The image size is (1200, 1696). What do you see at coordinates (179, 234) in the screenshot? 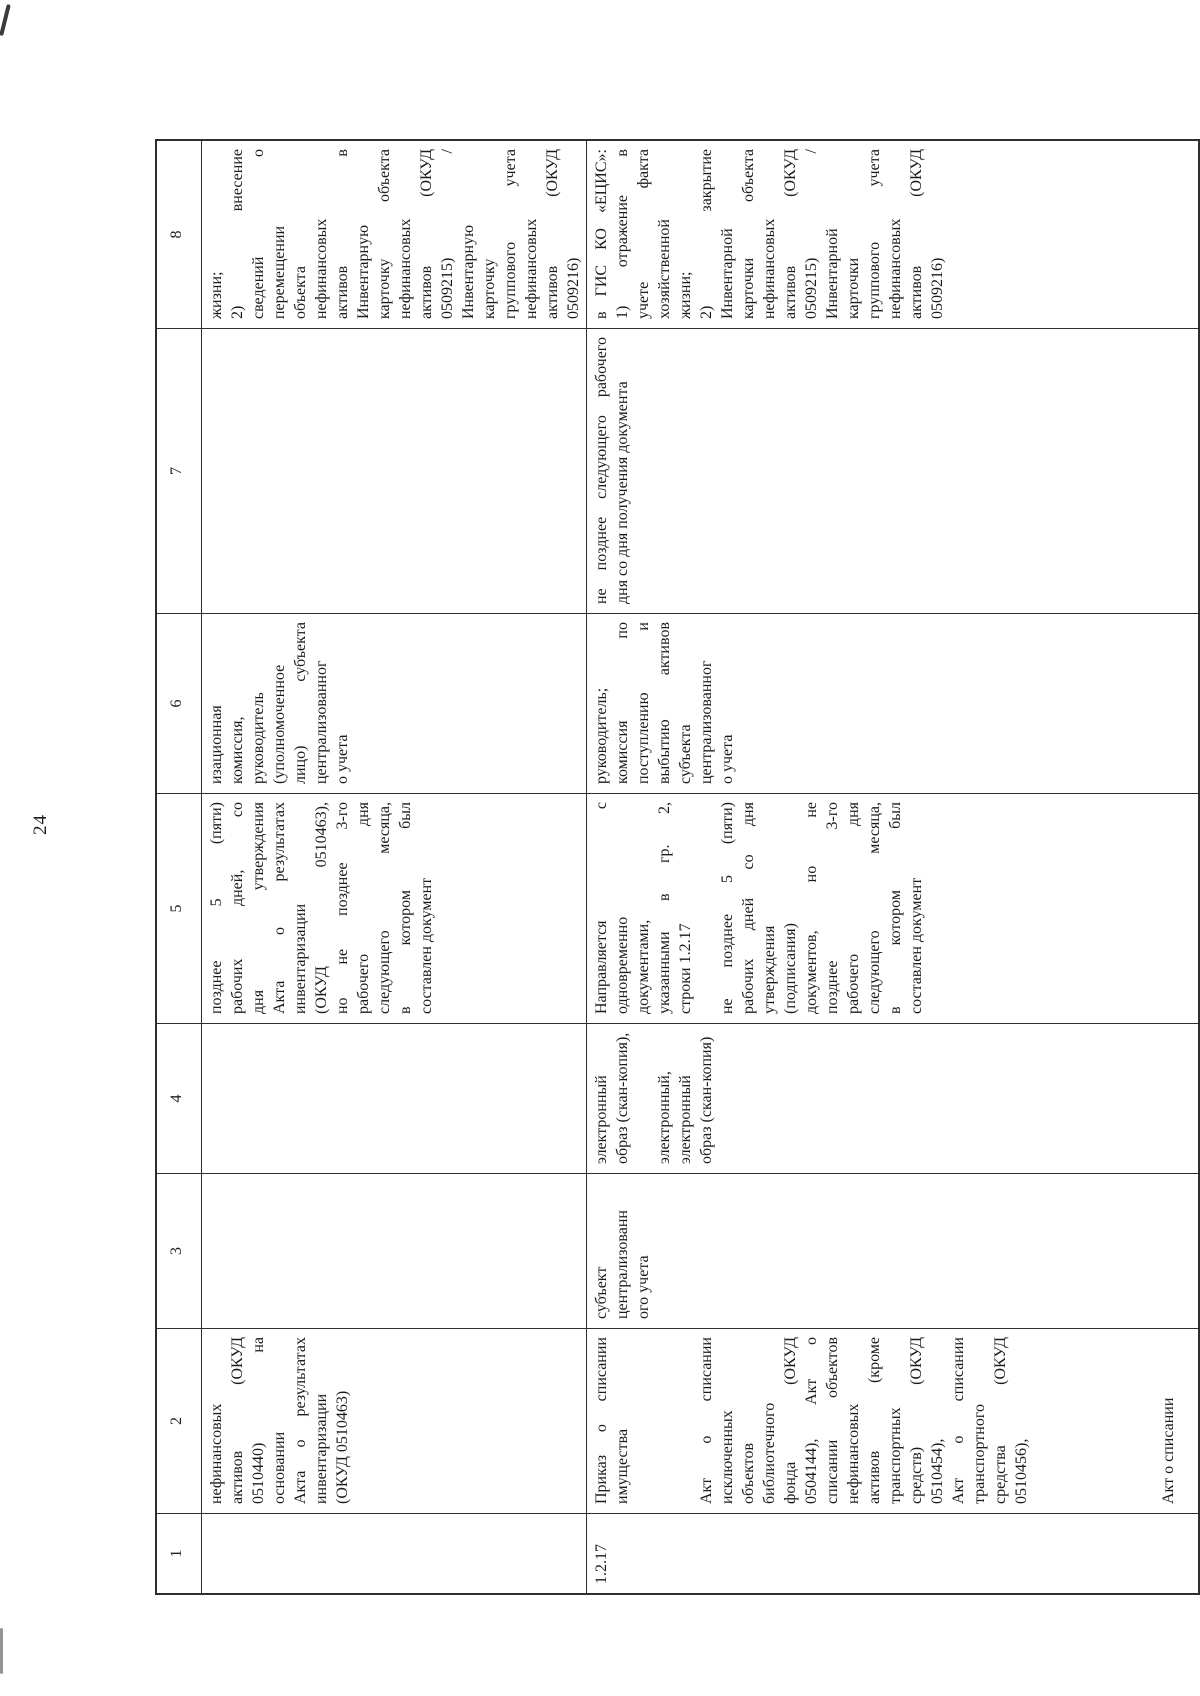
I see `column-header-8: 8` at bounding box center [179, 234].